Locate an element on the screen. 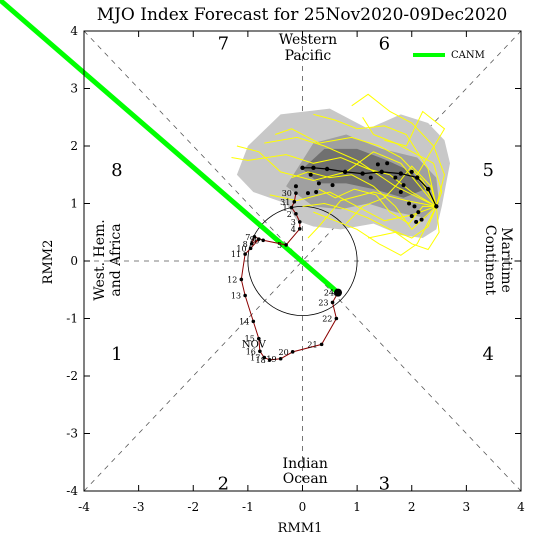 The width and height of the screenshot is (547, 547). x-tick-label: 0 is located at coordinates (303, 507).